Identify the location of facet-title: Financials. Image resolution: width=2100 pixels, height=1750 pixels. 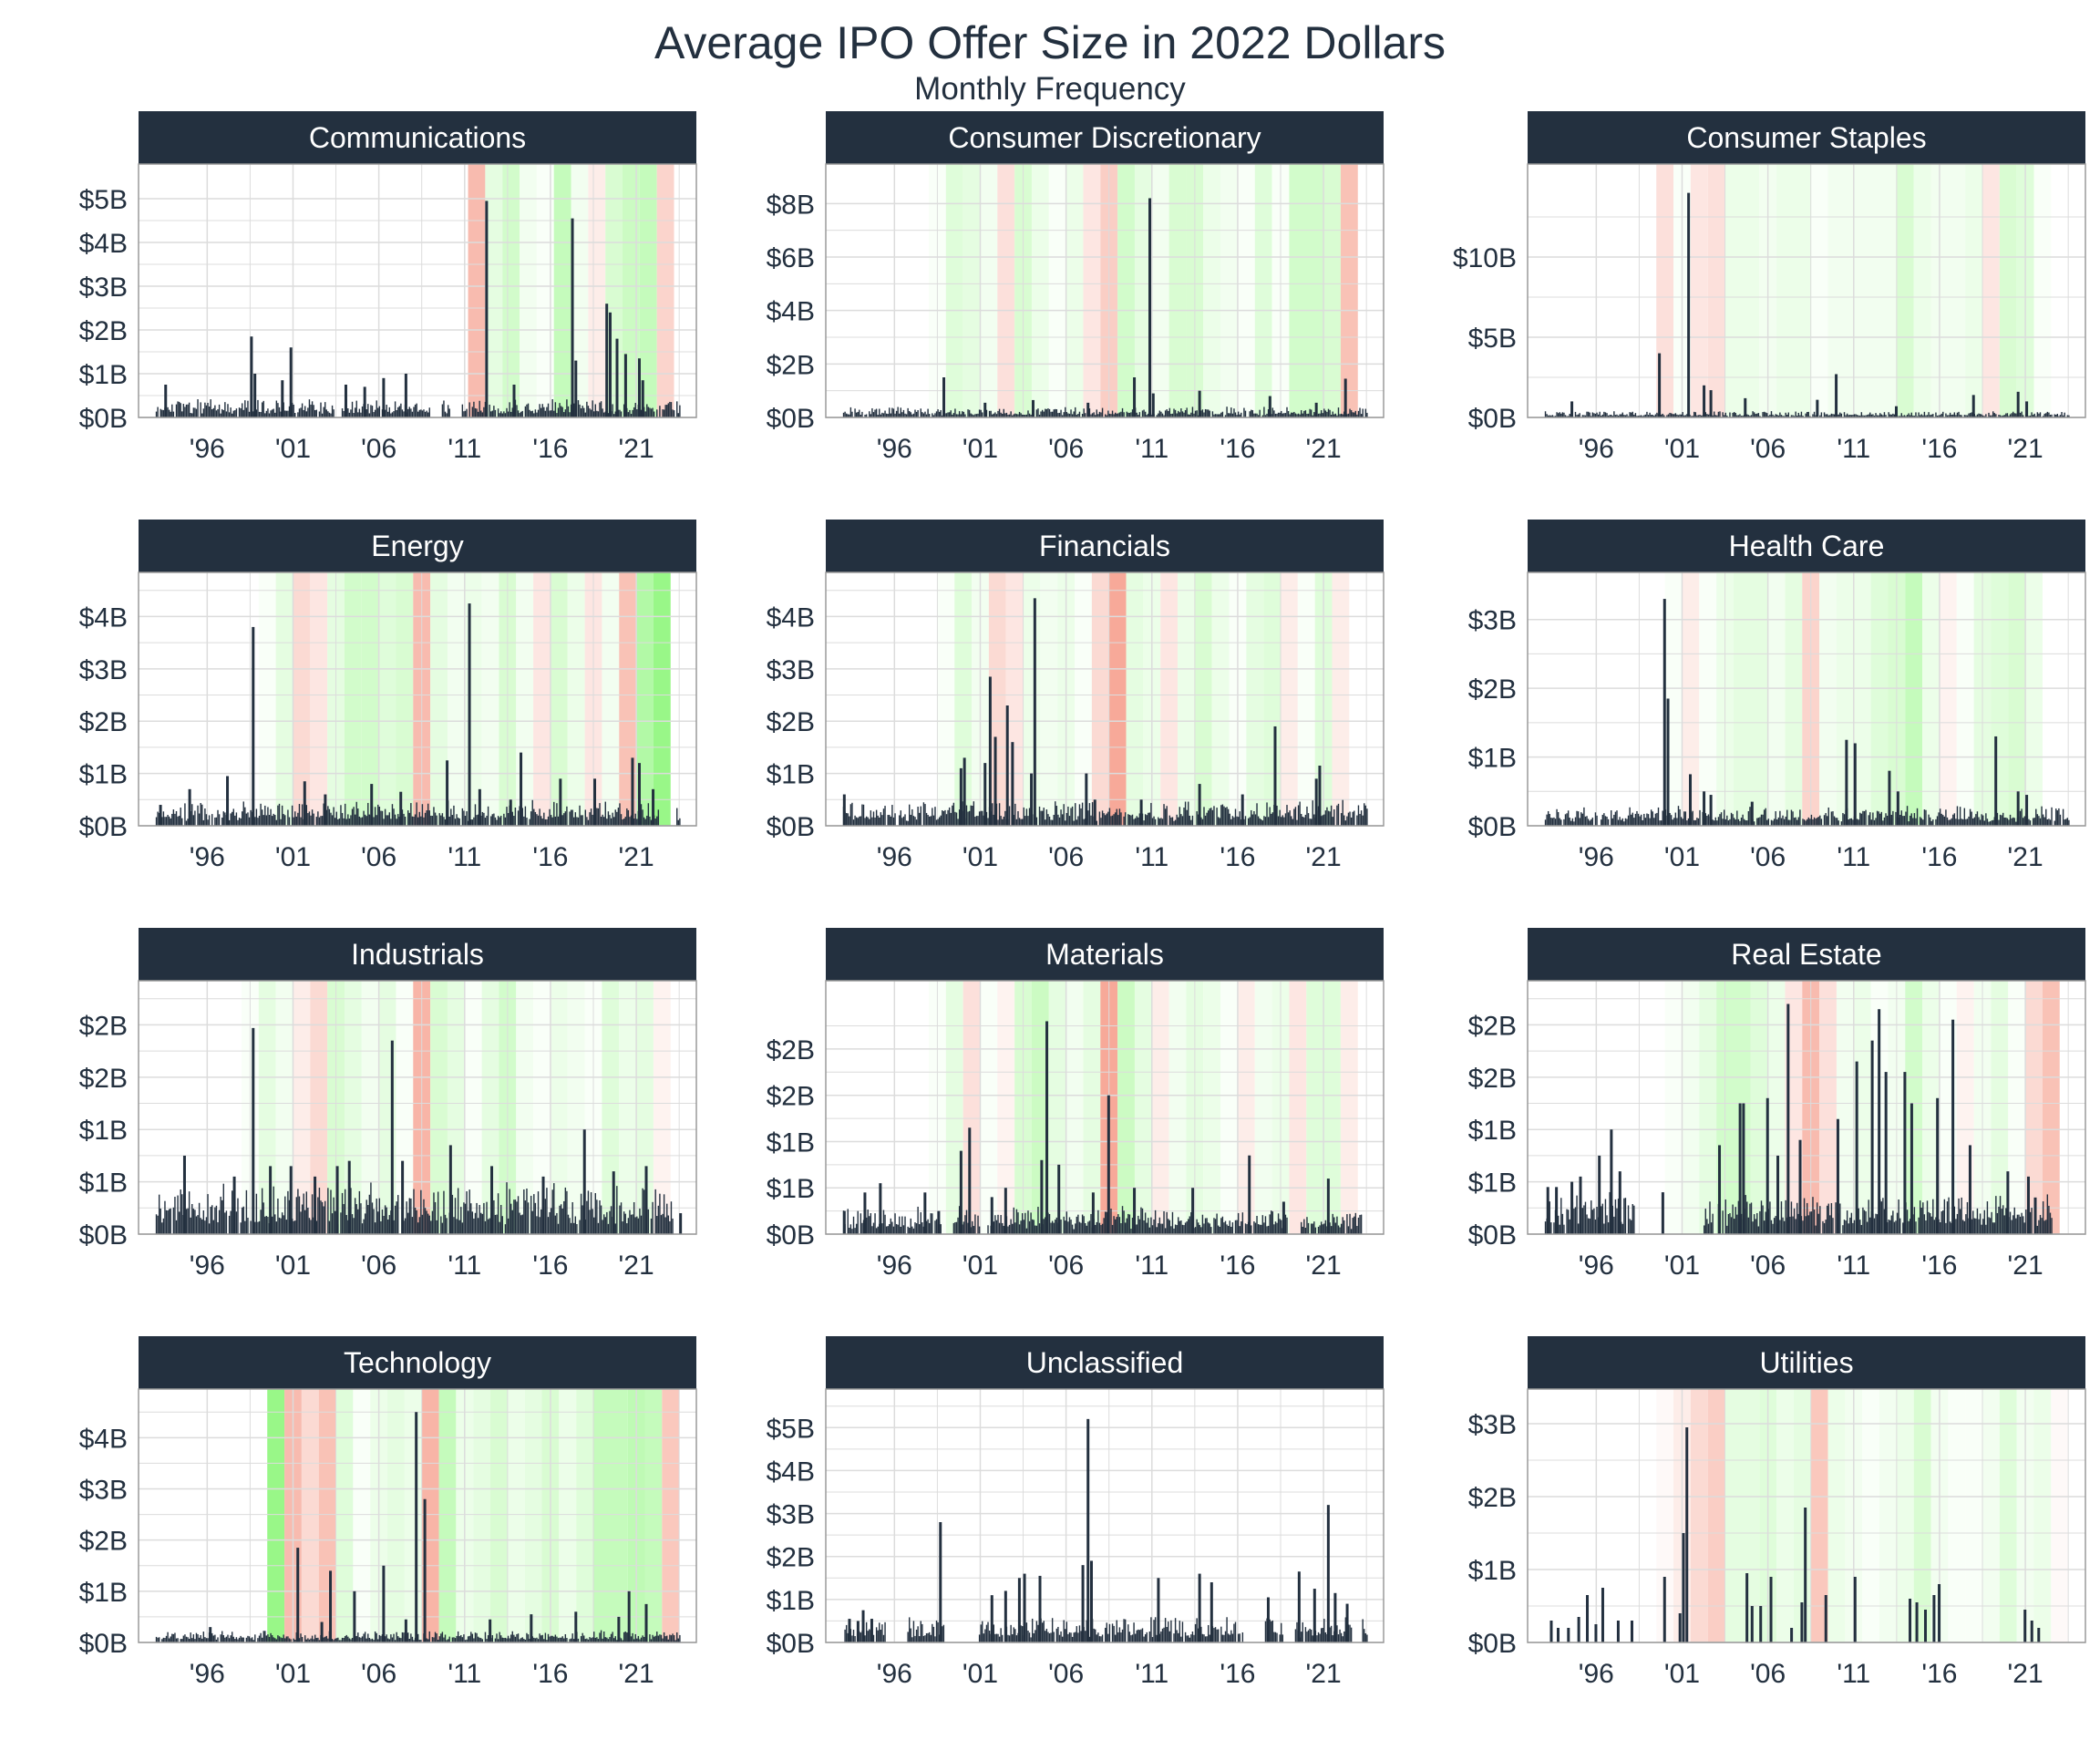
(1104, 546).